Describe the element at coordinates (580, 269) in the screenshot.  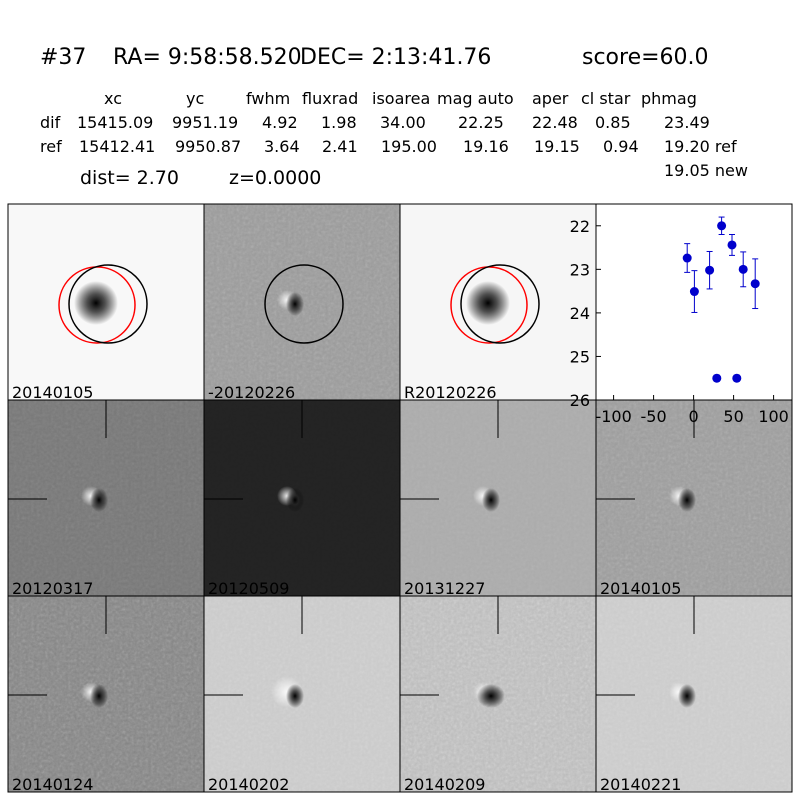
I see `y-tick-label: 23` at that location.